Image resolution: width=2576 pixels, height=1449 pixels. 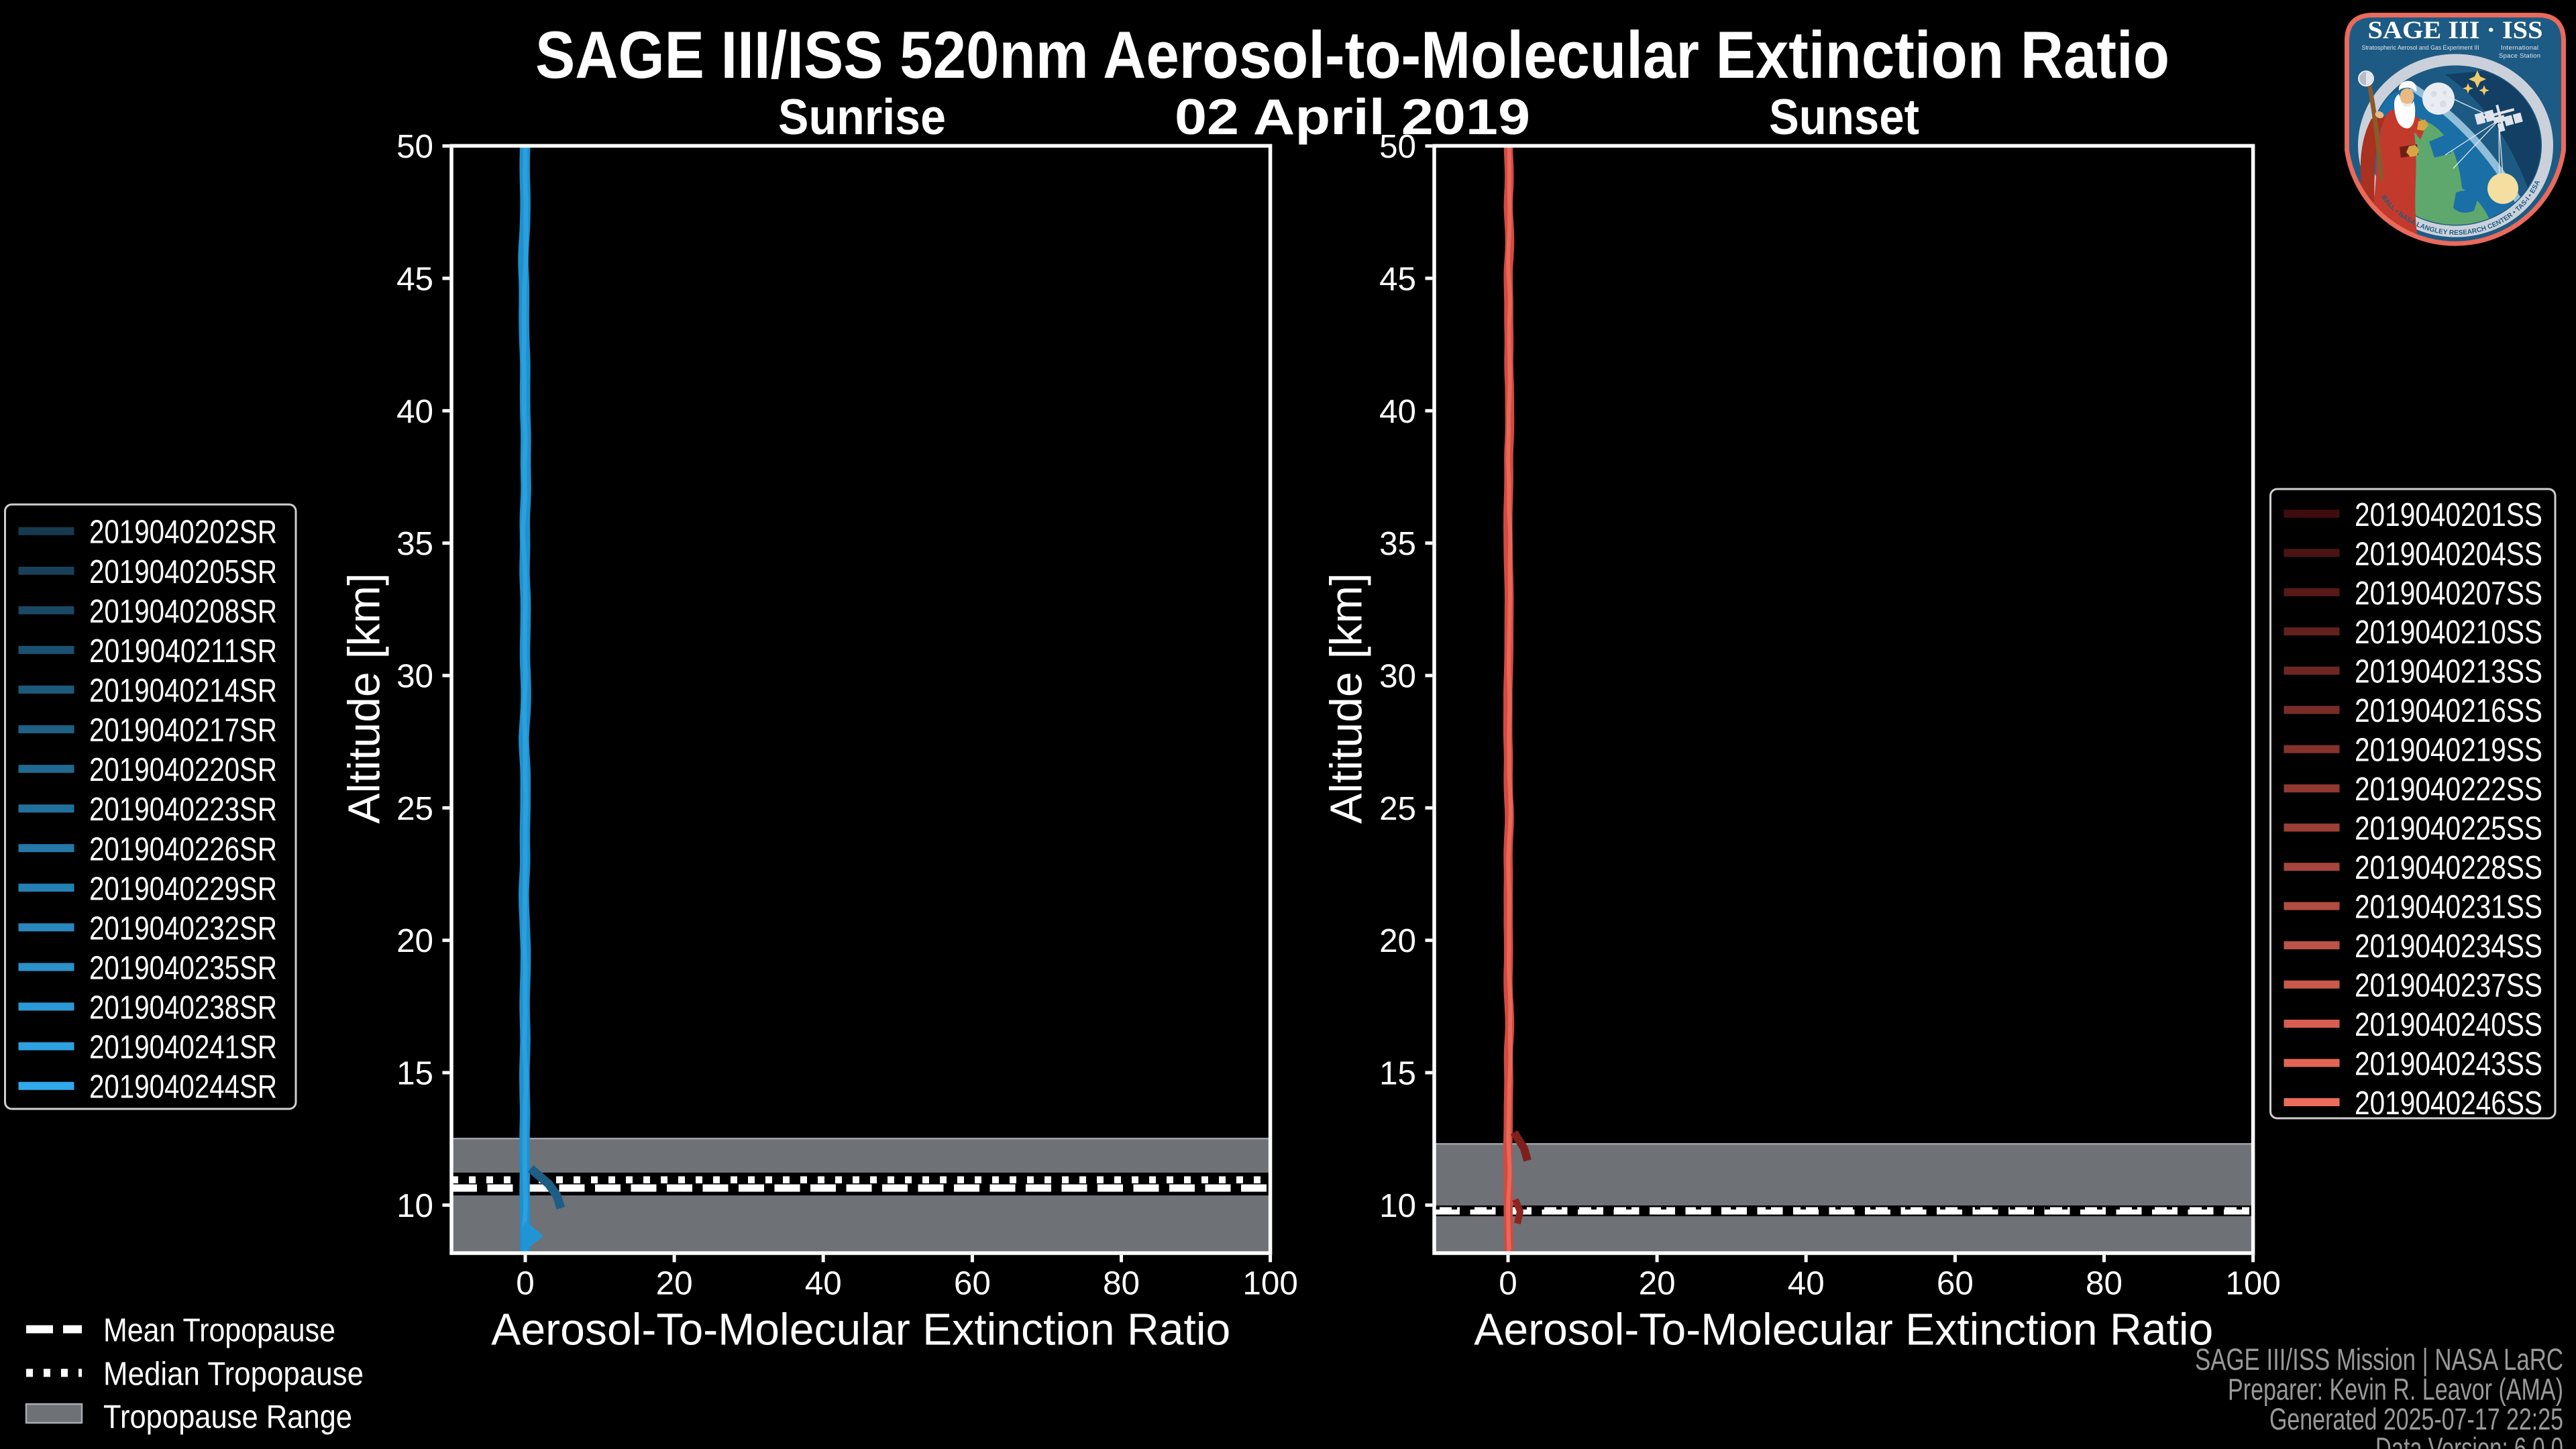 What do you see at coordinates (183, 928) in the screenshot?
I see `svg-text: 2019040232SR` at bounding box center [183, 928].